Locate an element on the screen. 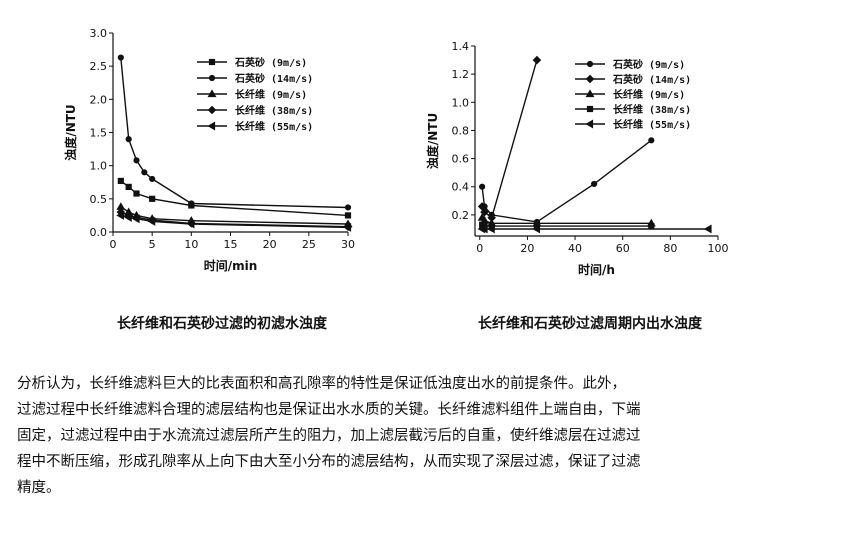  y-tick-label: 0.8 is located at coordinates (461, 130).